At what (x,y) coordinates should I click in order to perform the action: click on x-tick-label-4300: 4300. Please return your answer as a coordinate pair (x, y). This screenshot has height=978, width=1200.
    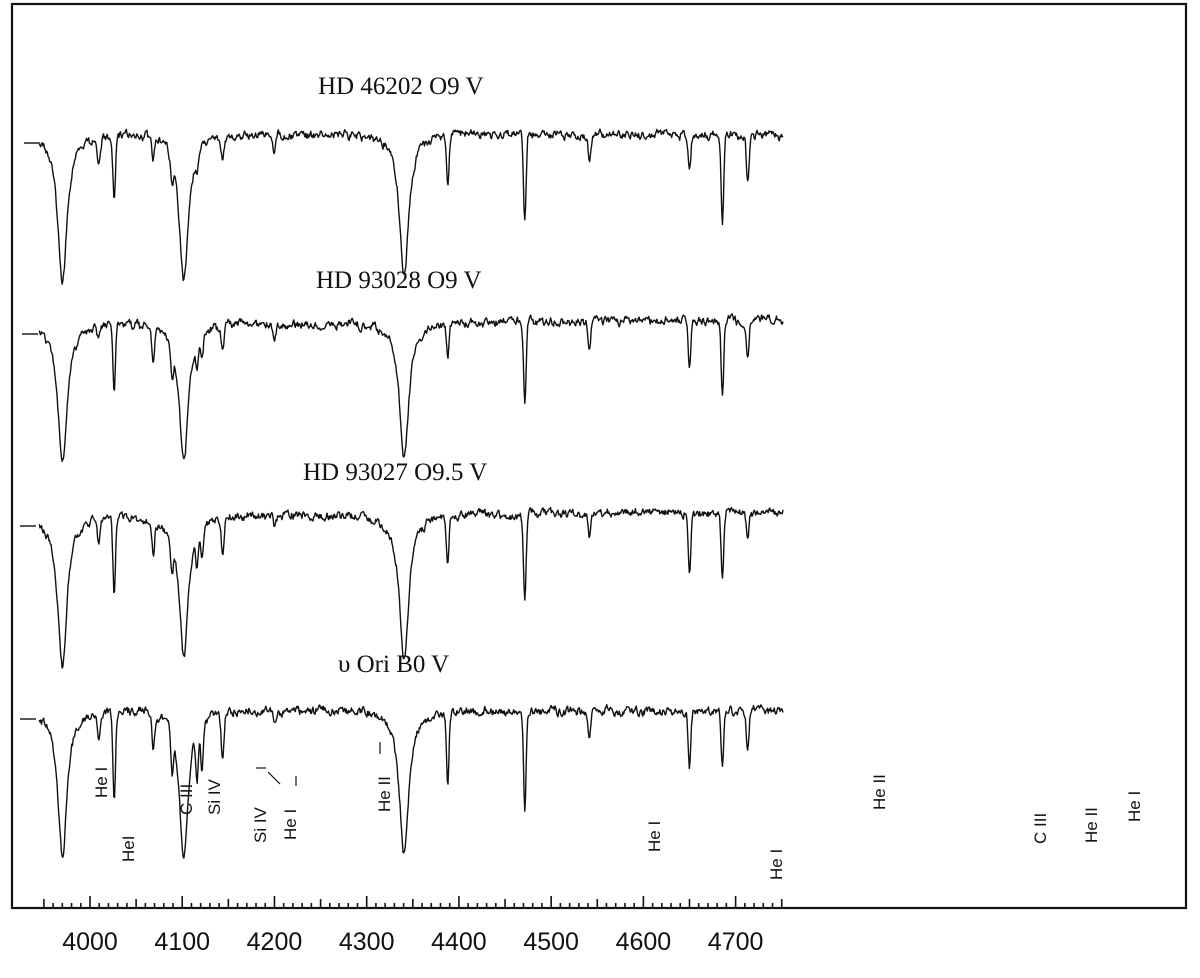
    Looking at the image, I should click on (367, 942).